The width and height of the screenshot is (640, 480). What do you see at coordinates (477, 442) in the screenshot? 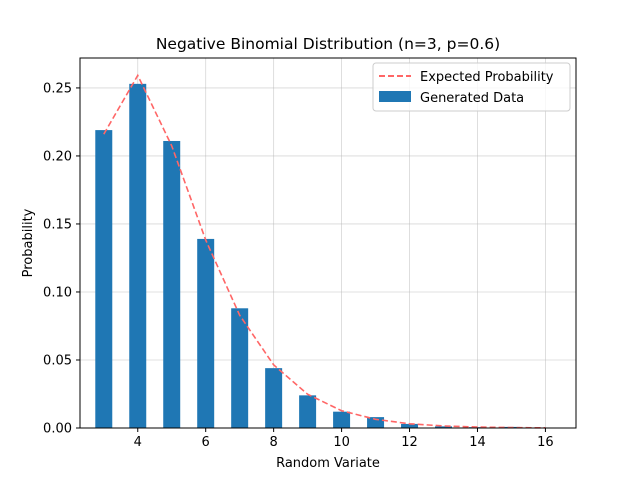
I see `x-tick-label: 14` at bounding box center [477, 442].